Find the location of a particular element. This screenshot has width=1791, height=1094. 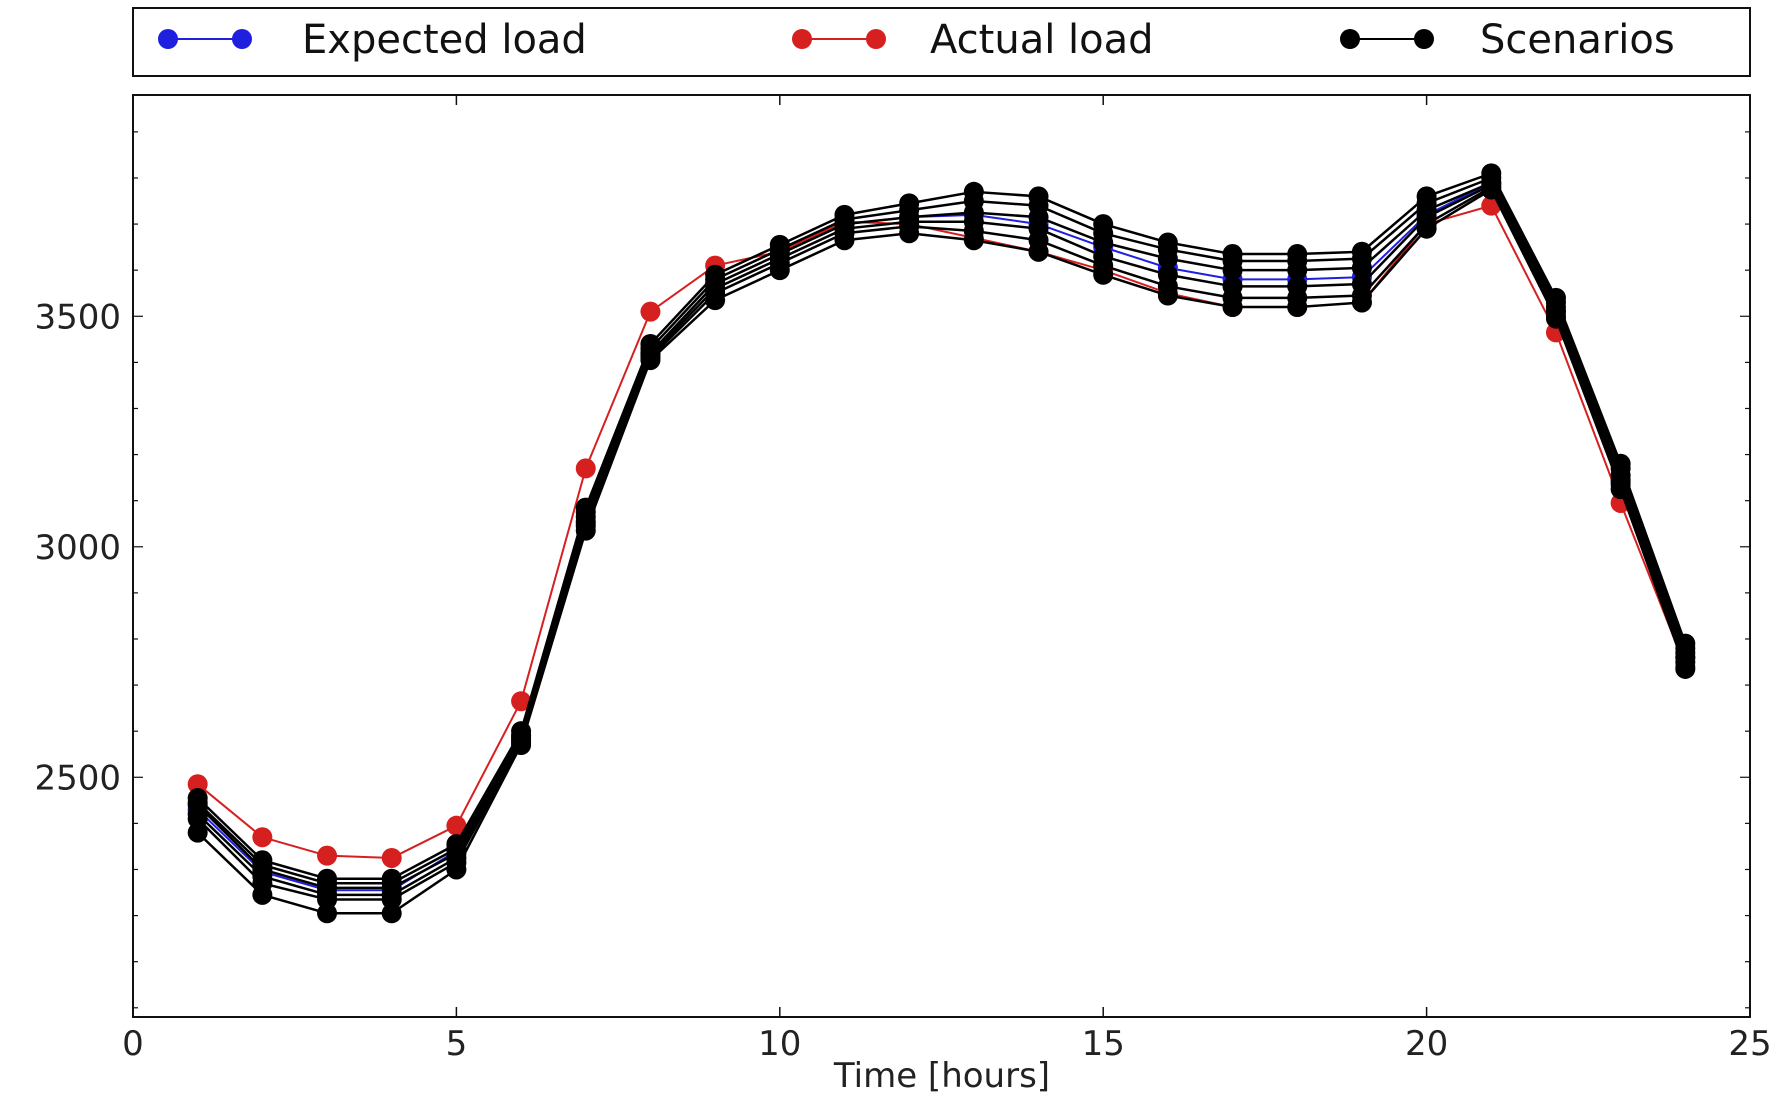

legend-label-actual: Actual load is located at coordinates (1042, 40).